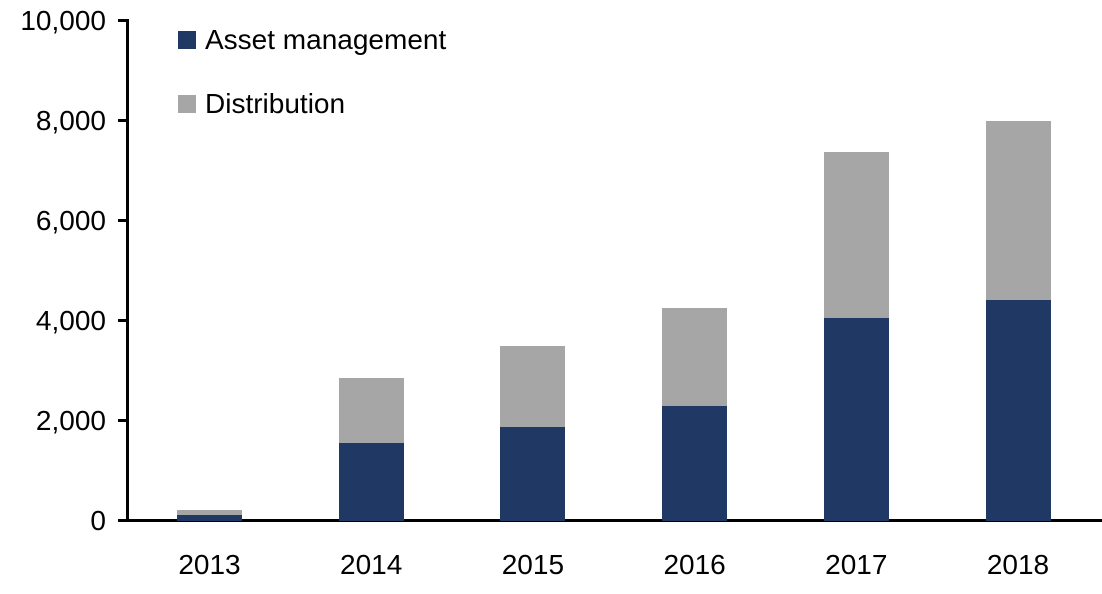 The width and height of the screenshot is (1102, 594). I want to click on x-tick-label-2018: 2018, so click(1018, 564).